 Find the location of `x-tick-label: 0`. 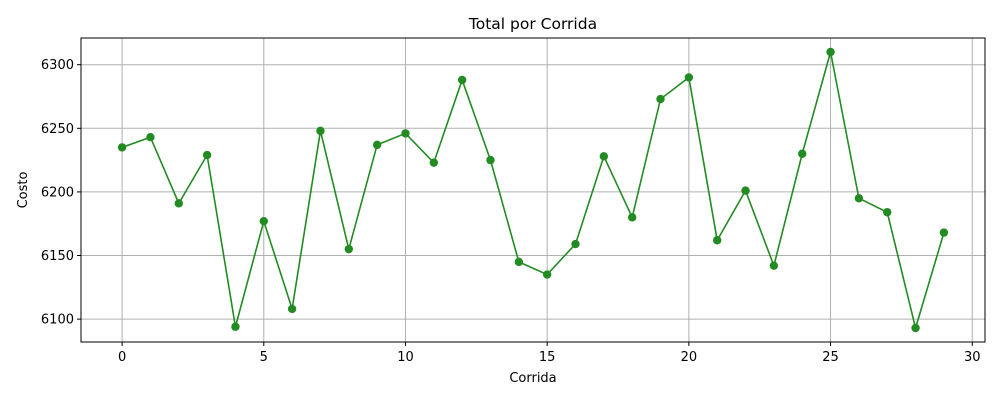

x-tick-label: 0 is located at coordinates (122, 357).